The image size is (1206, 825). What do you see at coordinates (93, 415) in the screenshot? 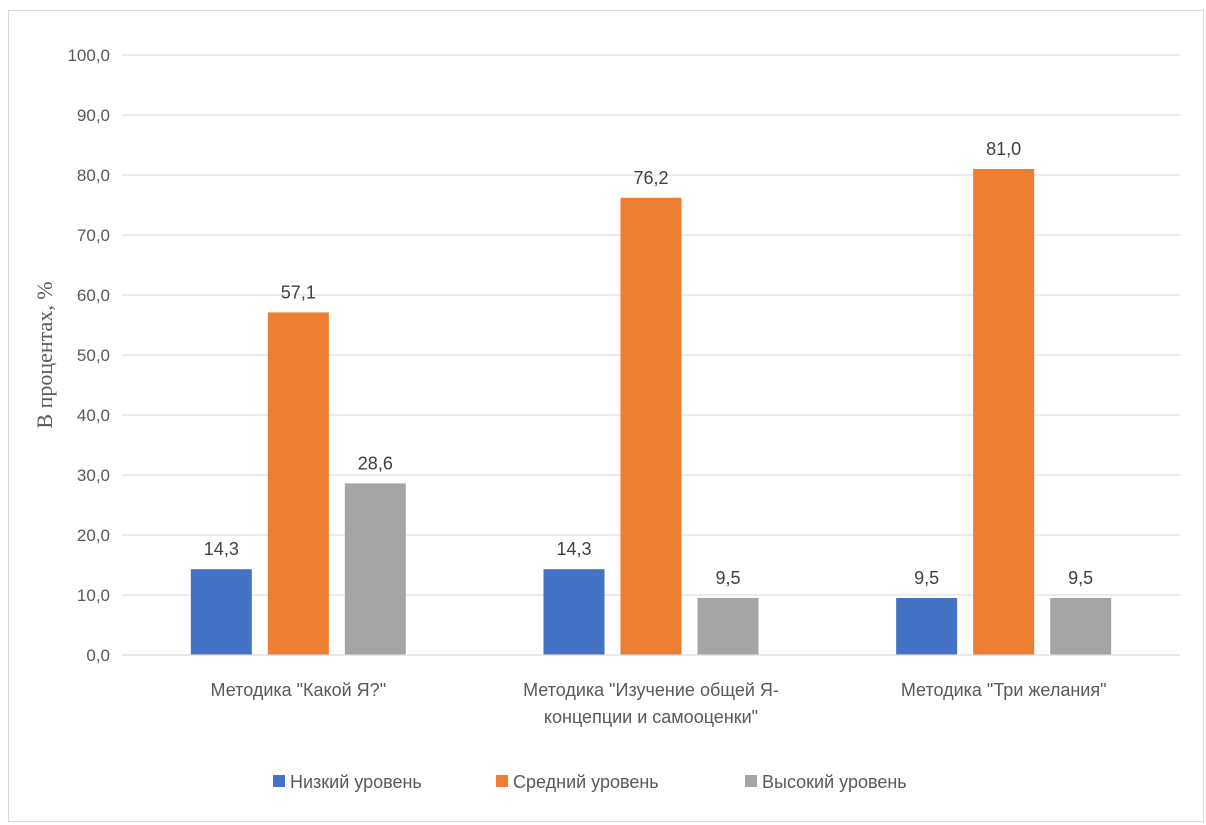
I see `y-tick-label: 40,0` at bounding box center [93, 415].